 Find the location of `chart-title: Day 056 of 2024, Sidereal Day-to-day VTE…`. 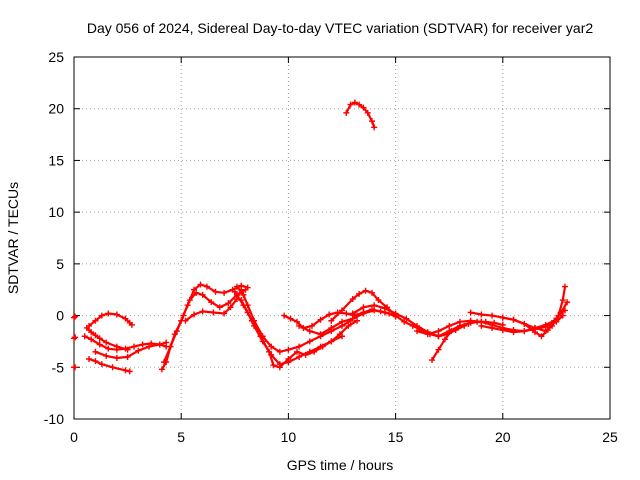

chart-title: Day 056 of 2024, Sidereal Day-to-day VTE… is located at coordinates (340, 28).